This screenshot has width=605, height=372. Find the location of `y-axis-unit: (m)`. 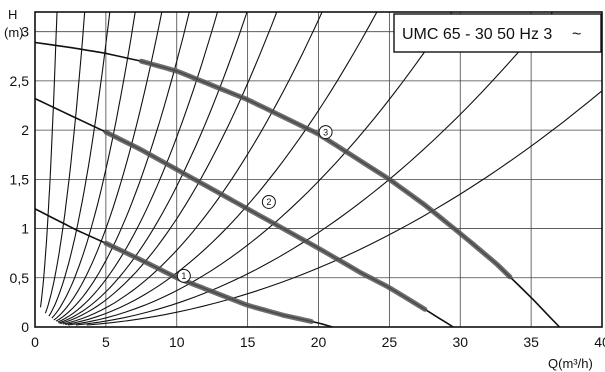

y-axis-unit: (m) is located at coordinates (14, 32).